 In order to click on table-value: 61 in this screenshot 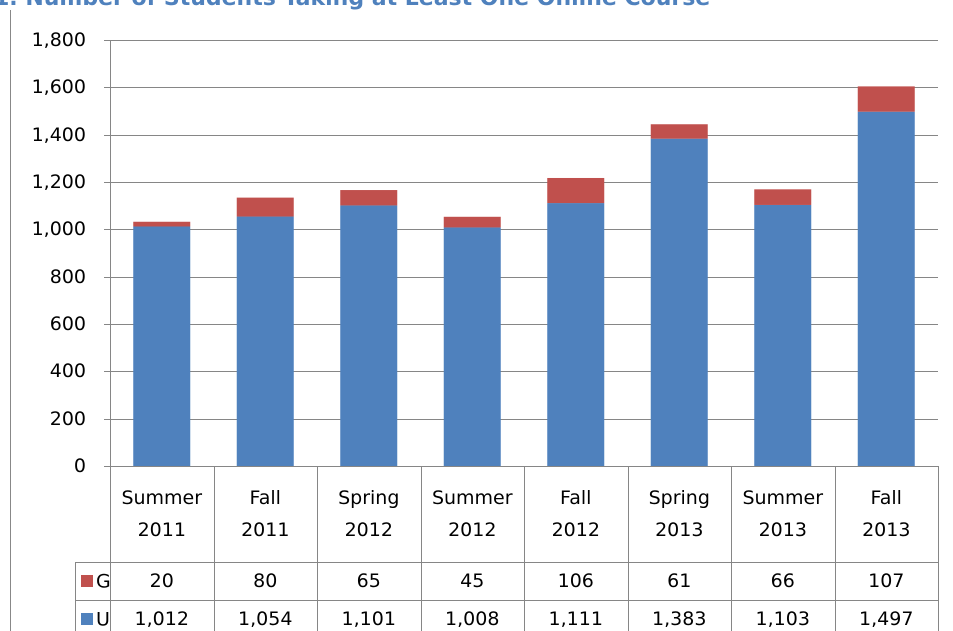, I will do `click(680, 581)`.